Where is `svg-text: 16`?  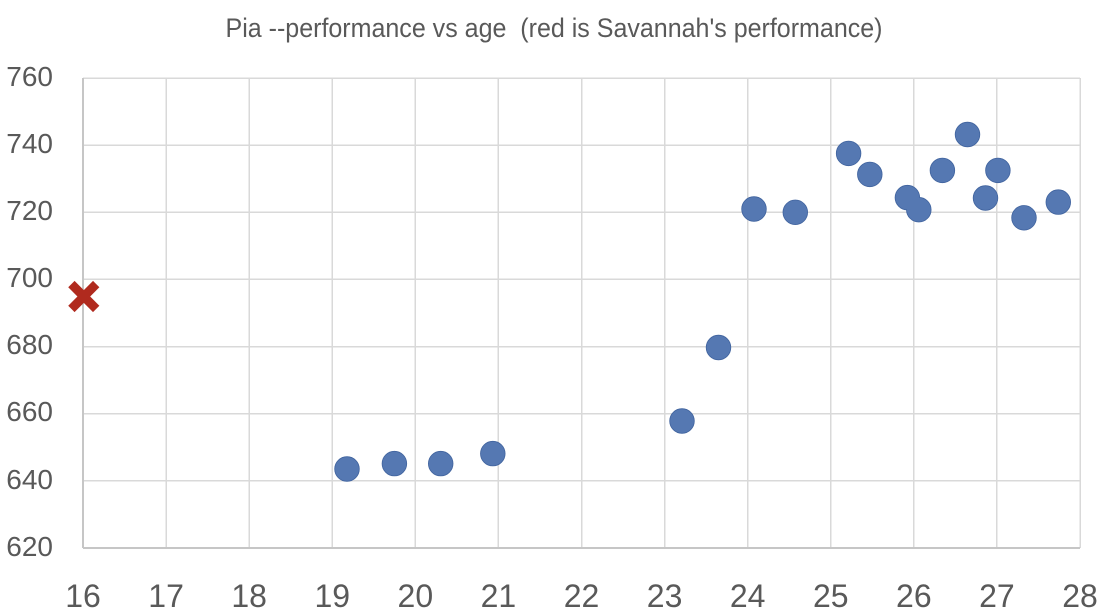
svg-text: 16 is located at coordinates (83, 596).